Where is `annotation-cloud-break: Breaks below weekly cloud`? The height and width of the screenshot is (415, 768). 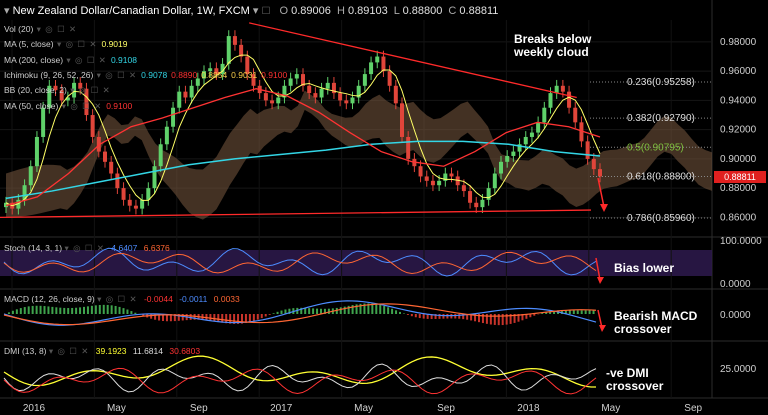 annotation-cloud-break: Breaks below weekly cloud is located at coordinates (552, 46).